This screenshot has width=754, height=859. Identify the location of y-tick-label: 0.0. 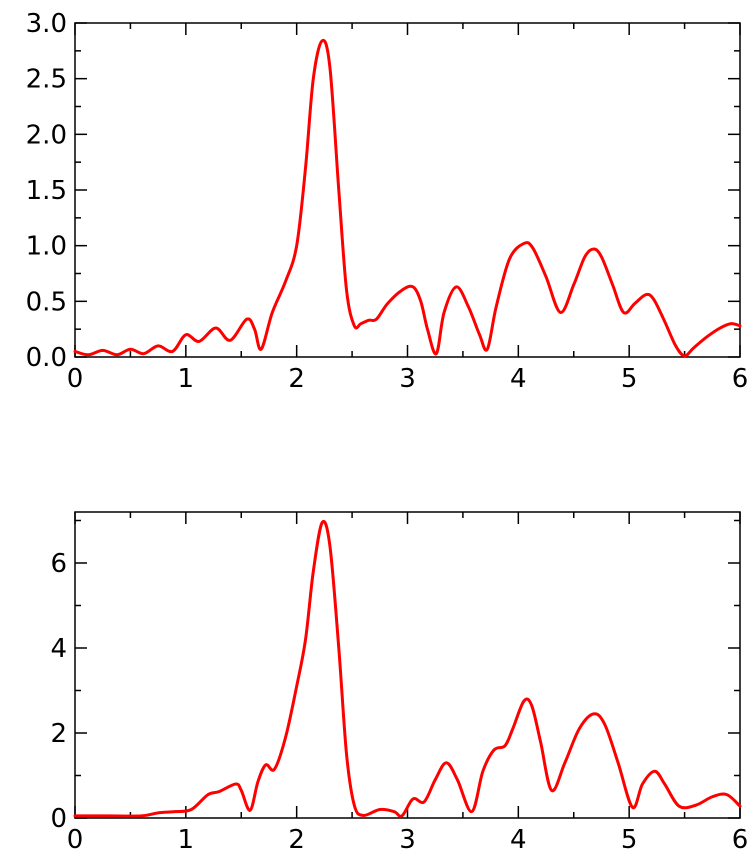
(46, 358).